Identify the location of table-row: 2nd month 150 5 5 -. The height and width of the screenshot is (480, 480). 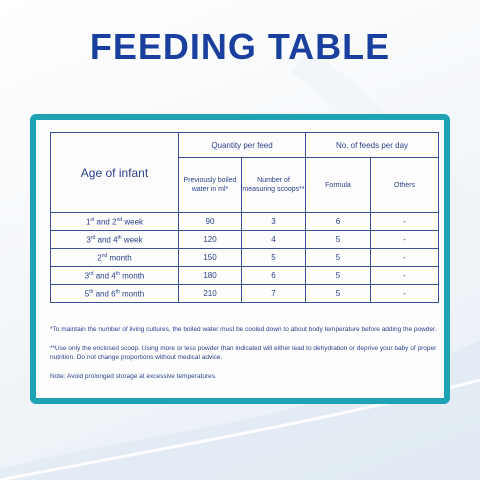
(245, 257).